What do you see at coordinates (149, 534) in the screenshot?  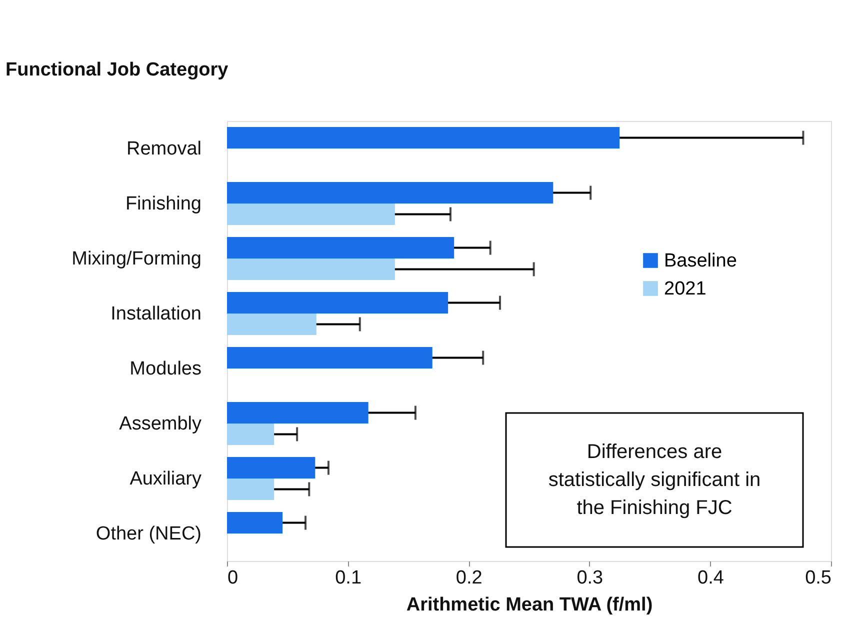 I see `y-tick-label: Other (NEC)` at bounding box center [149, 534].